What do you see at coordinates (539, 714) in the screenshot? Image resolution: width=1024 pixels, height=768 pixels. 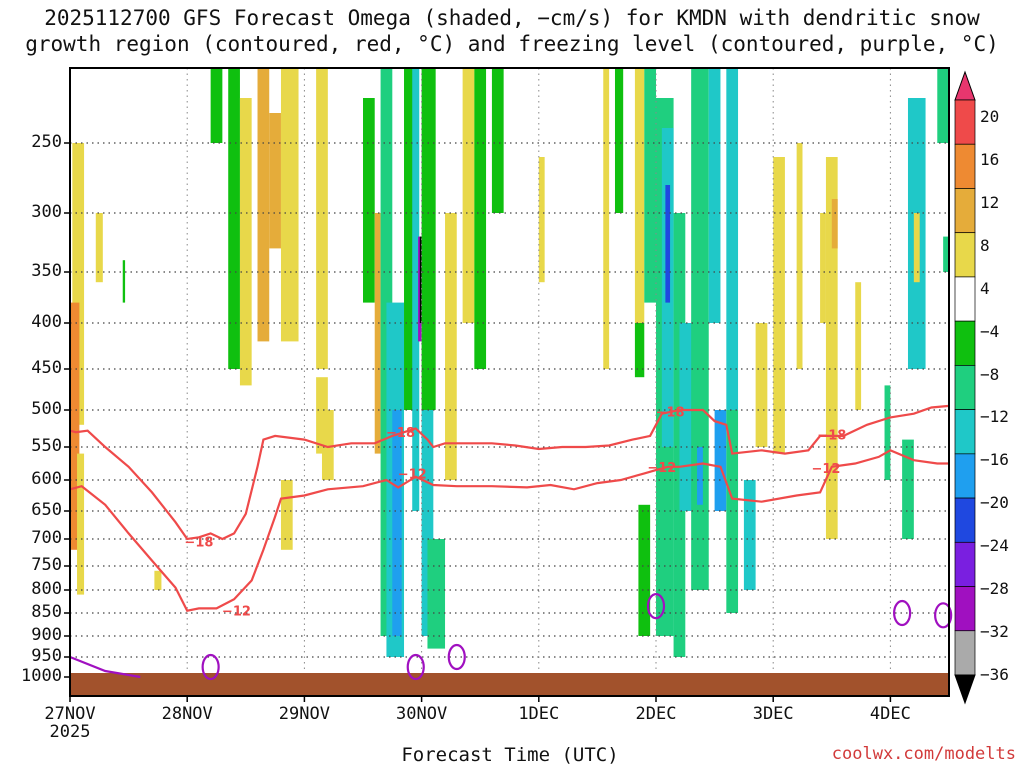 I see `x-tick-label: 1DEC` at bounding box center [539, 714].